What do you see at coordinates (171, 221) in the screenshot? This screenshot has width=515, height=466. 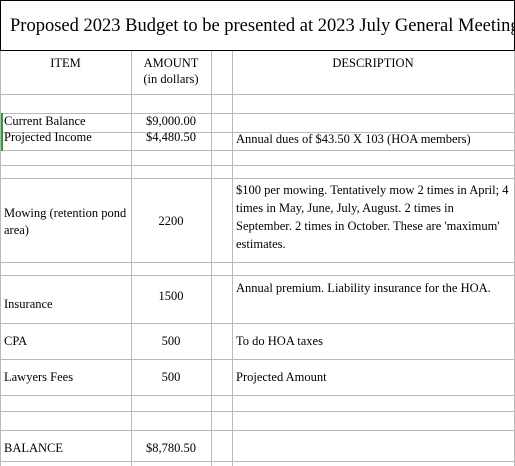 I see `row-mowing-amount: 2200` at bounding box center [171, 221].